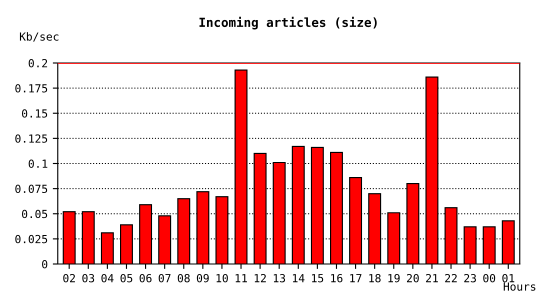 The width and height of the screenshot is (550, 300). What do you see at coordinates (280, 278) in the screenshot?
I see `x-tick-label: 13` at bounding box center [280, 278].